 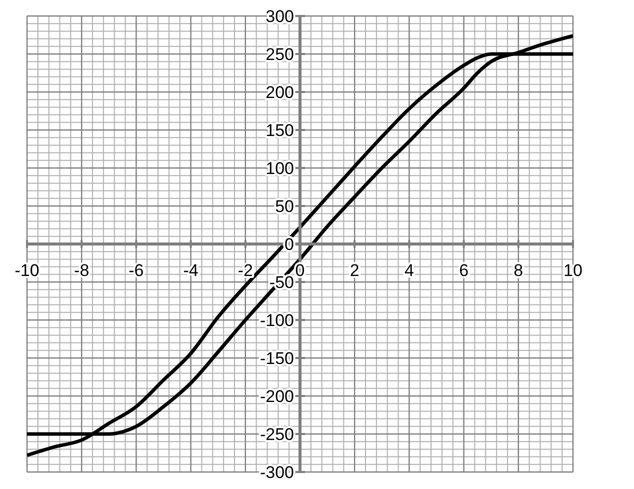 What do you see at coordinates (27, 270) in the screenshot?
I see `x-tick-label: -10` at bounding box center [27, 270].